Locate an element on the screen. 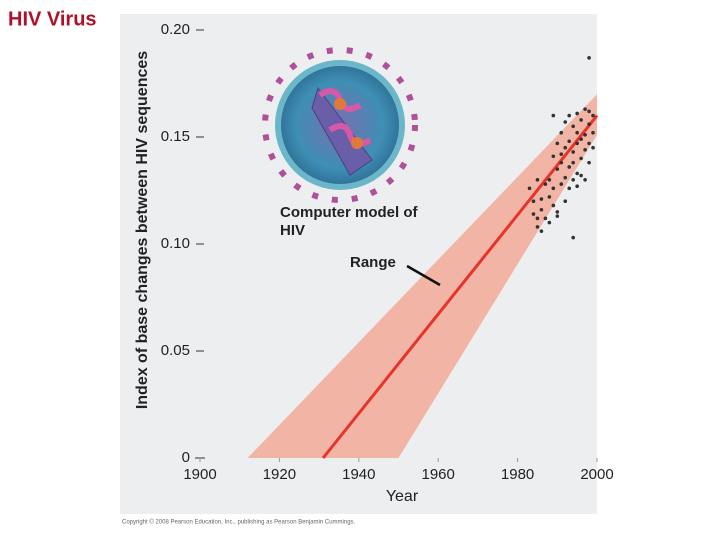  x-axis-label: Year is located at coordinates (402, 496).